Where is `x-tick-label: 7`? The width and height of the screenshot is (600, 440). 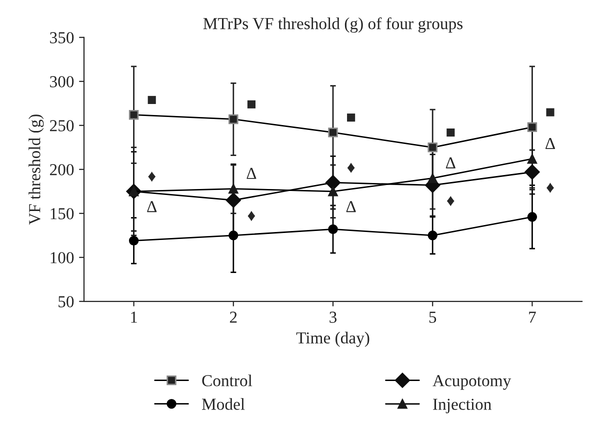
x-tick-label: 7 is located at coordinates (532, 317).